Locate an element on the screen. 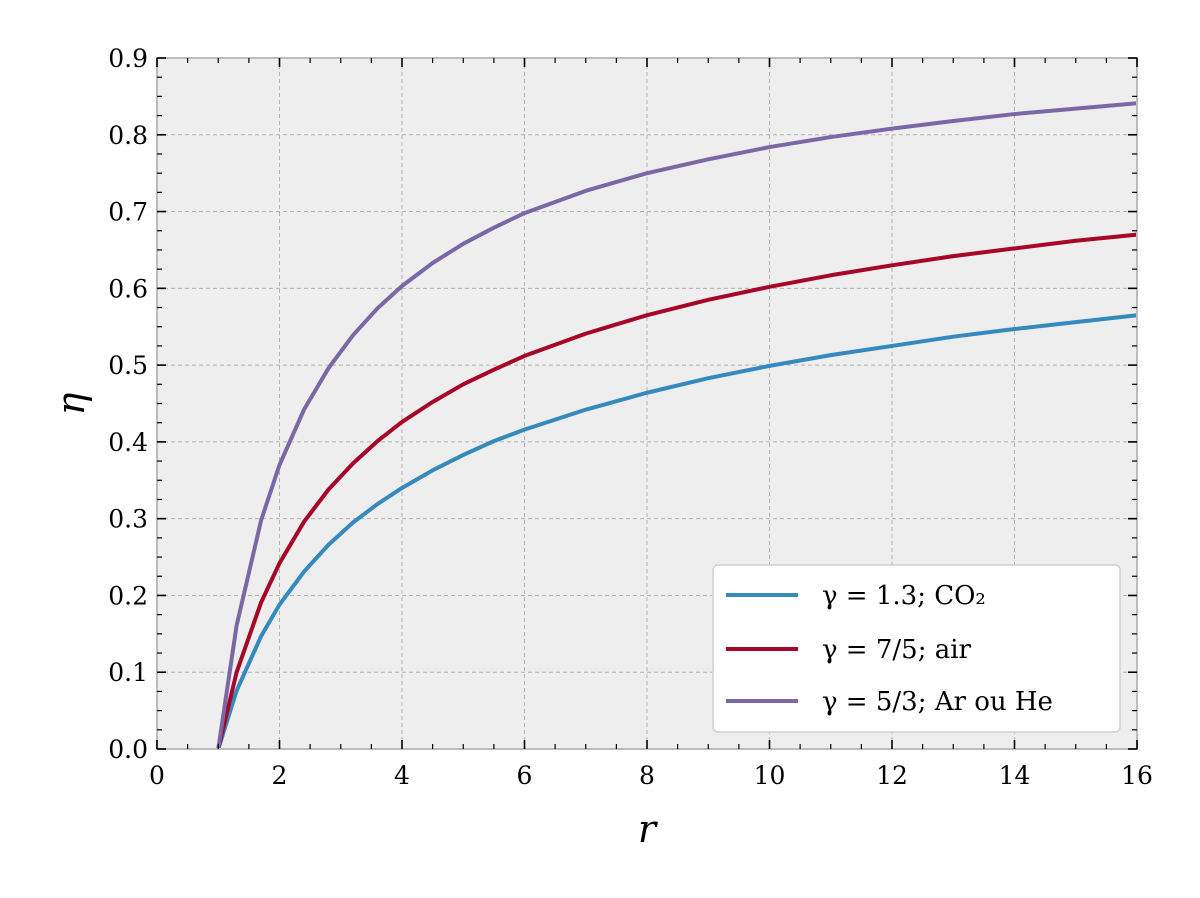 This screenshot has width=1200, height=898. x-tick-label: 10 is located at coordinates (770, 775).